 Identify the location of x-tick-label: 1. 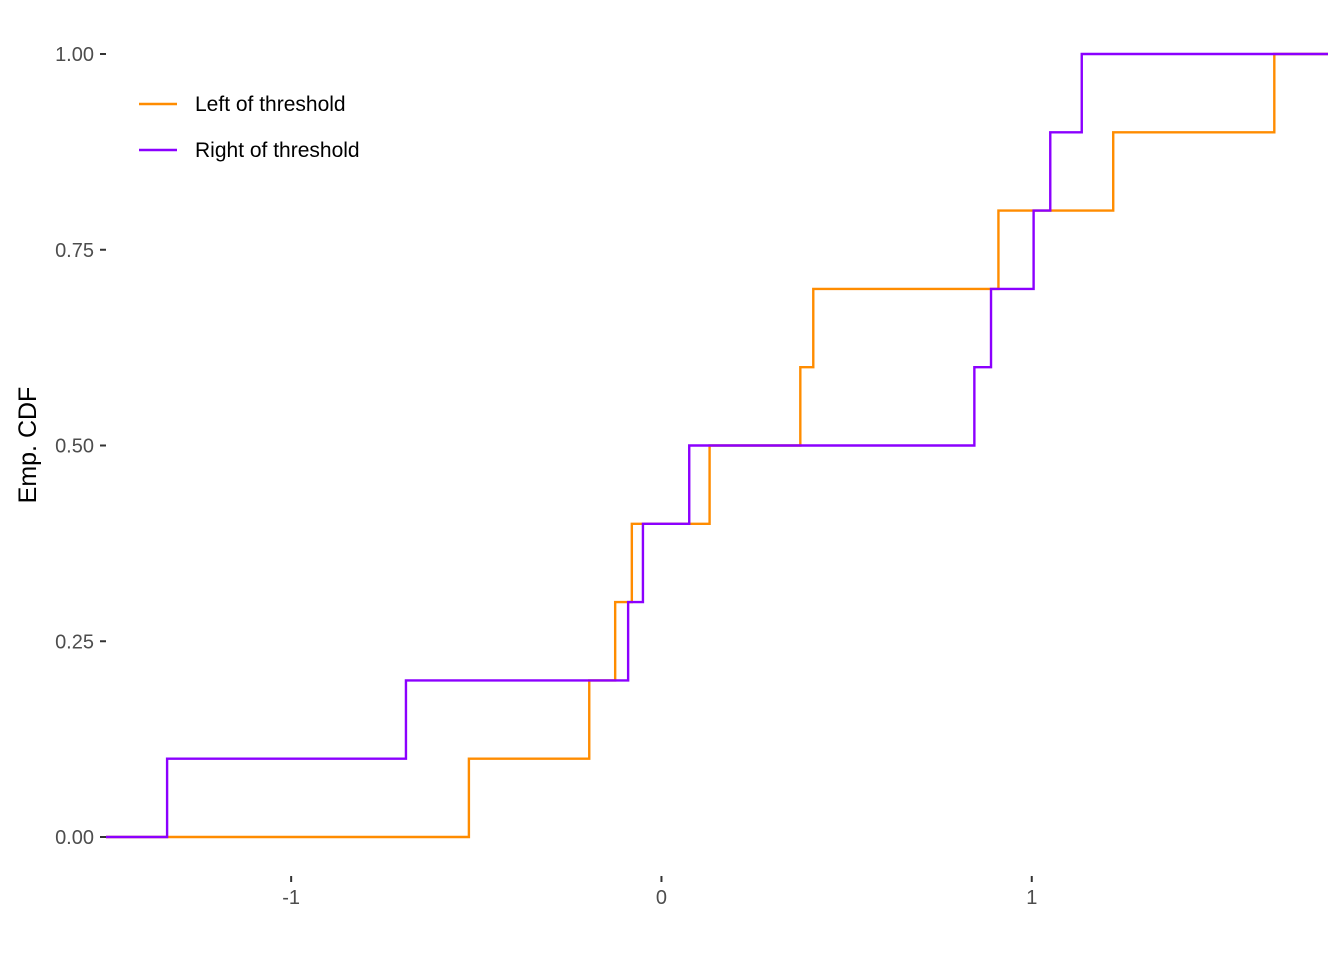
(1031, 898).